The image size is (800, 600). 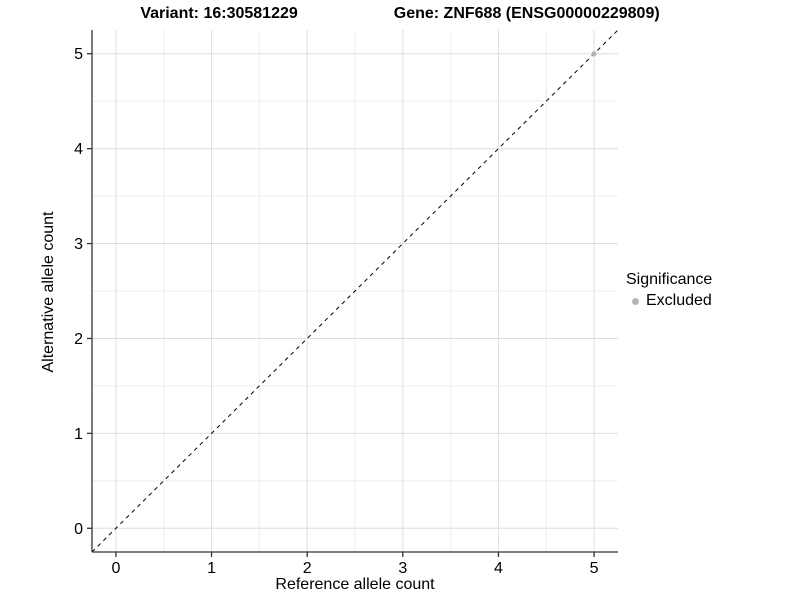 What do you see at coordinates (78, 339) in the screenshot?
I see `y-tick-label: 2` at bounding box center [78, 339].